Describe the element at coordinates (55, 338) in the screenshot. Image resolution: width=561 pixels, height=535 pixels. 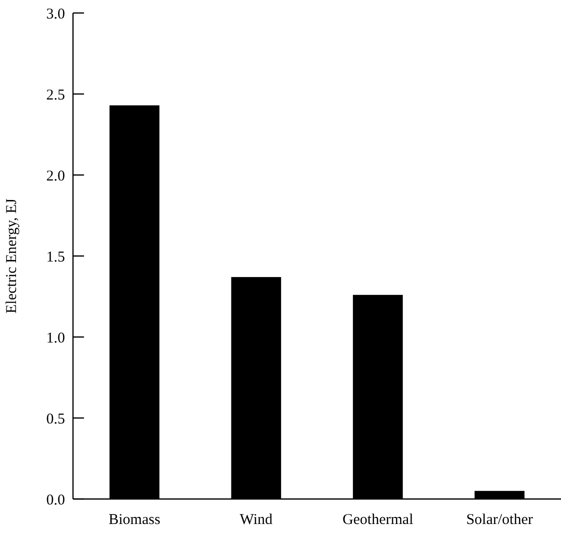
I see `y-tick-label: 1.0` at that location.